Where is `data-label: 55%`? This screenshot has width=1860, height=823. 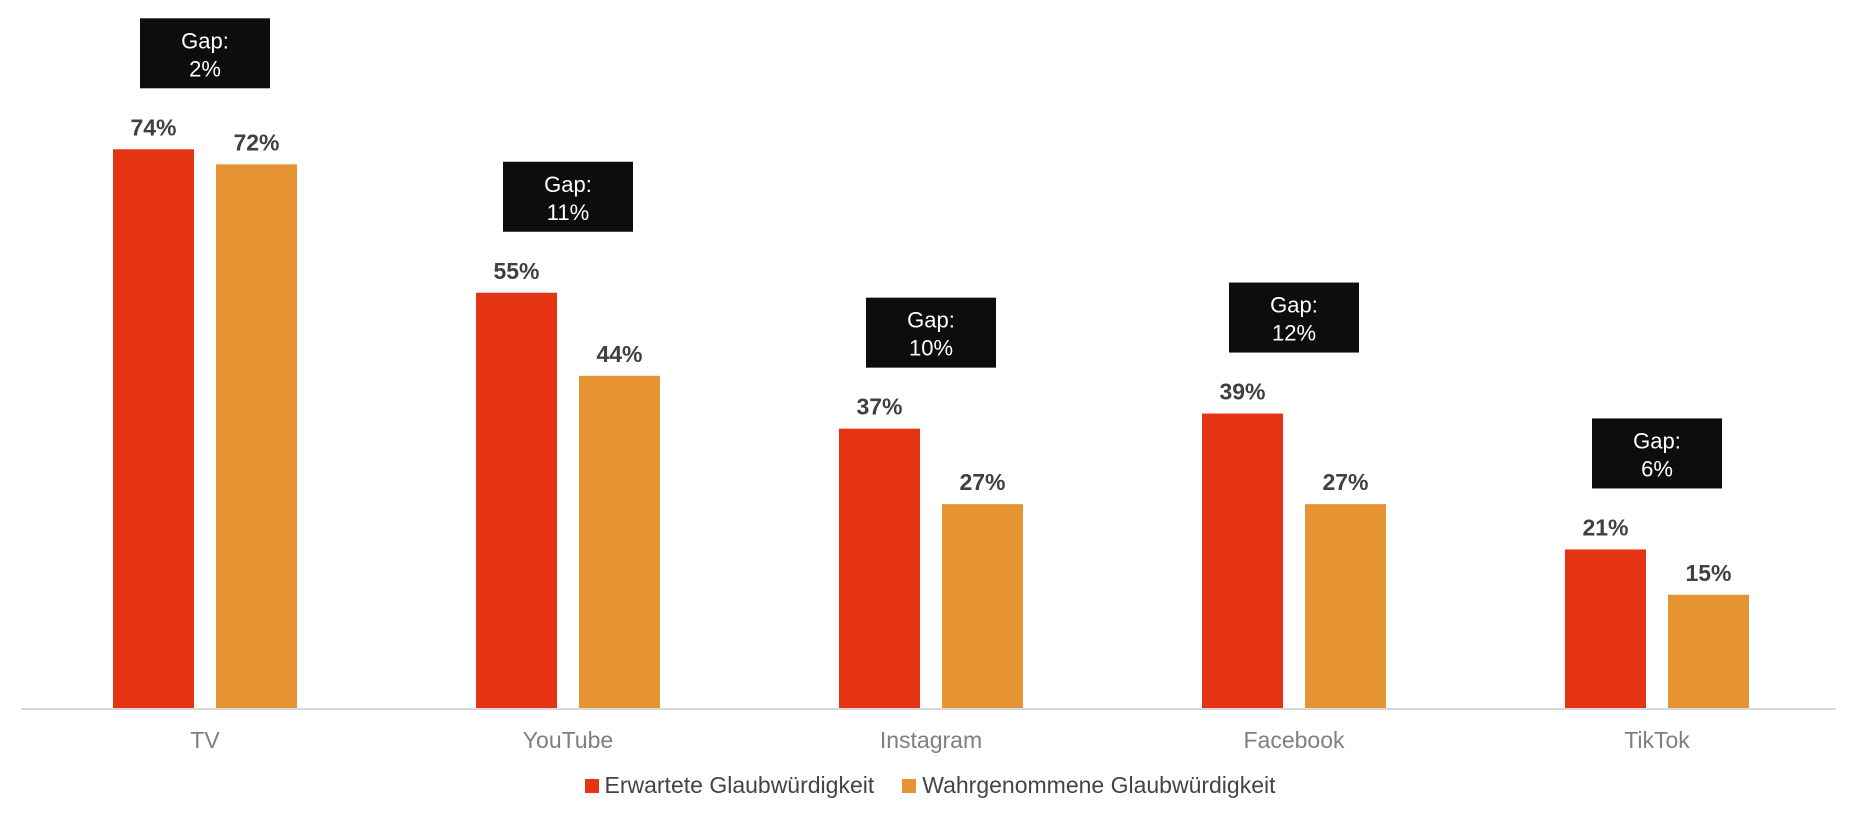
data-label: 55% is located at coordinates (516, 271).